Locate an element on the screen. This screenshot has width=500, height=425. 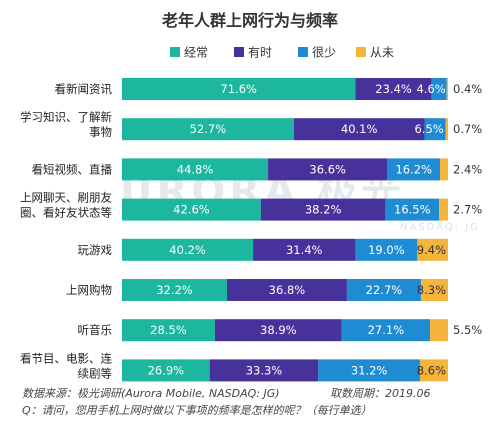
data-label: 9.4% is located at coordinates (431, 250).